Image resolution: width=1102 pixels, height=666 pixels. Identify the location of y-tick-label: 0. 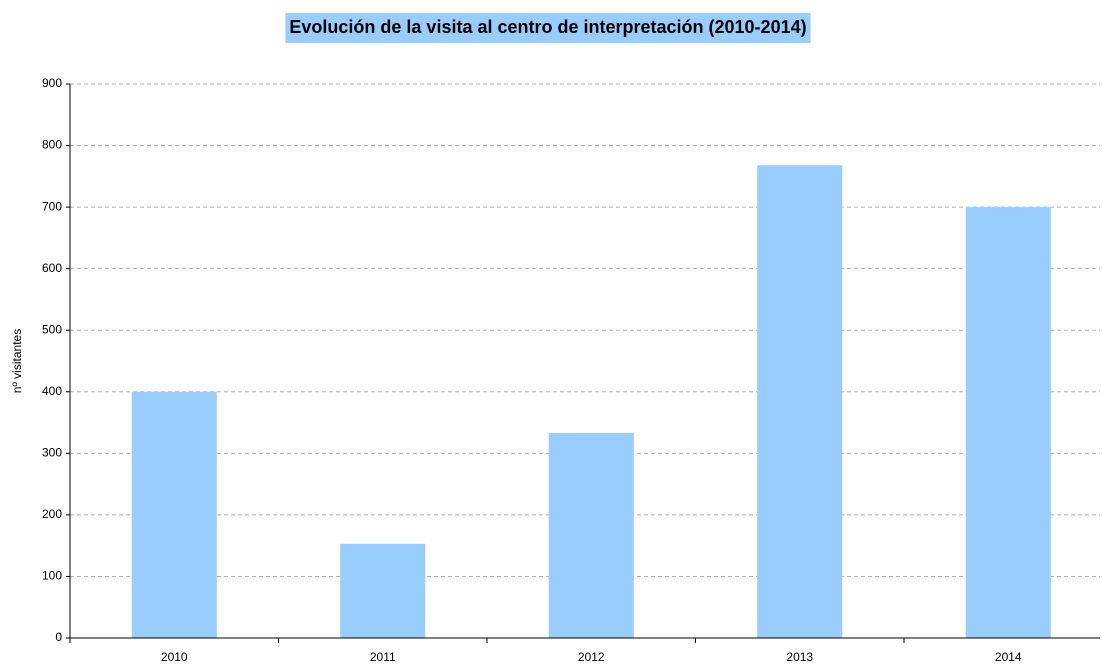
(58, 637).